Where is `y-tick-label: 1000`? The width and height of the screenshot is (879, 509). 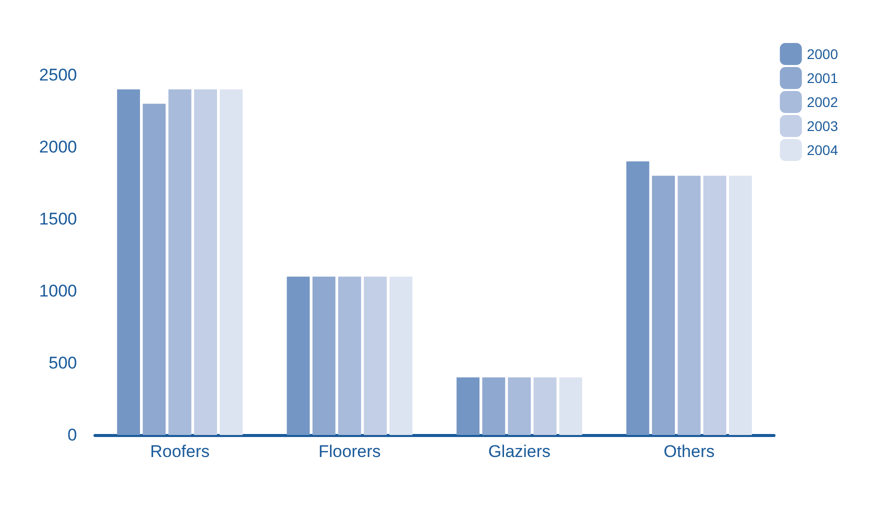 y-tick-label: 1000 is located at coordinates (58, 291).